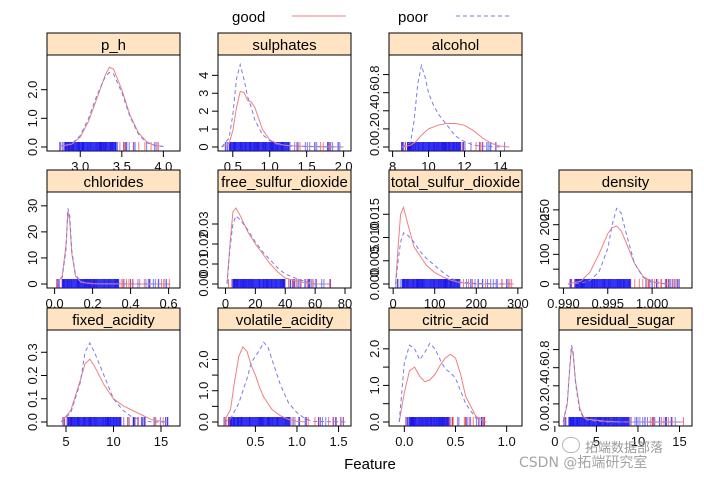 This screenshot has height=480, width=704. I want to click on strip-label: volatile_acidity, so click(285, 320).